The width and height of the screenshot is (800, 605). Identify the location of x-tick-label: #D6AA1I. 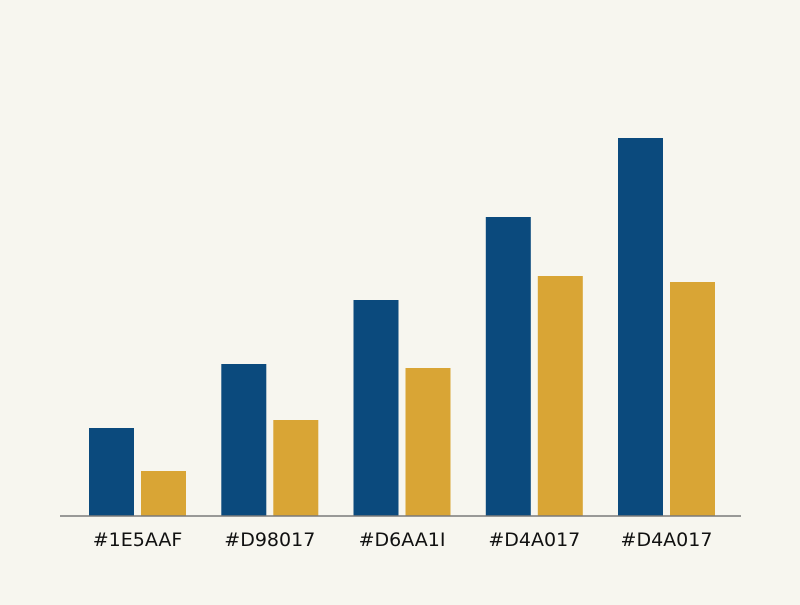
(402, 540).